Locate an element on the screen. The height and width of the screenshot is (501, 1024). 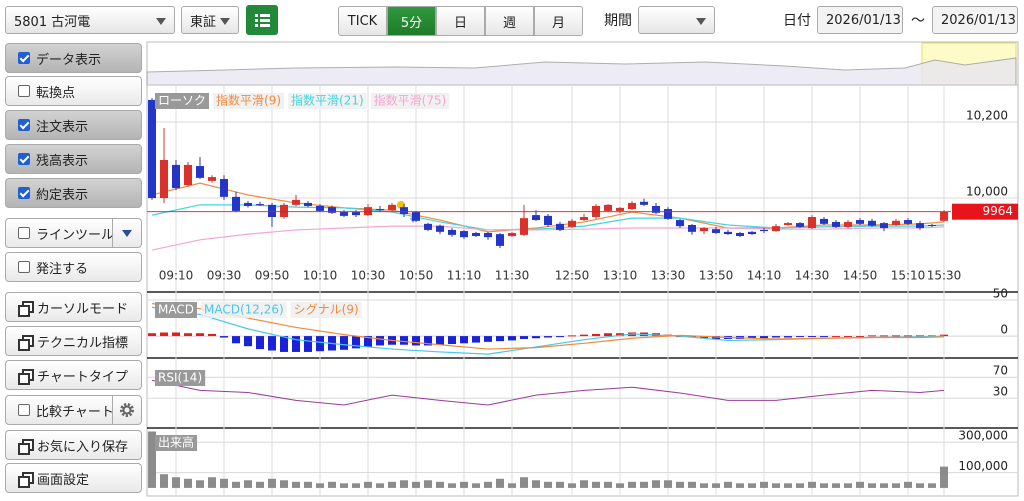
caret is located at coordinates (127, 233).